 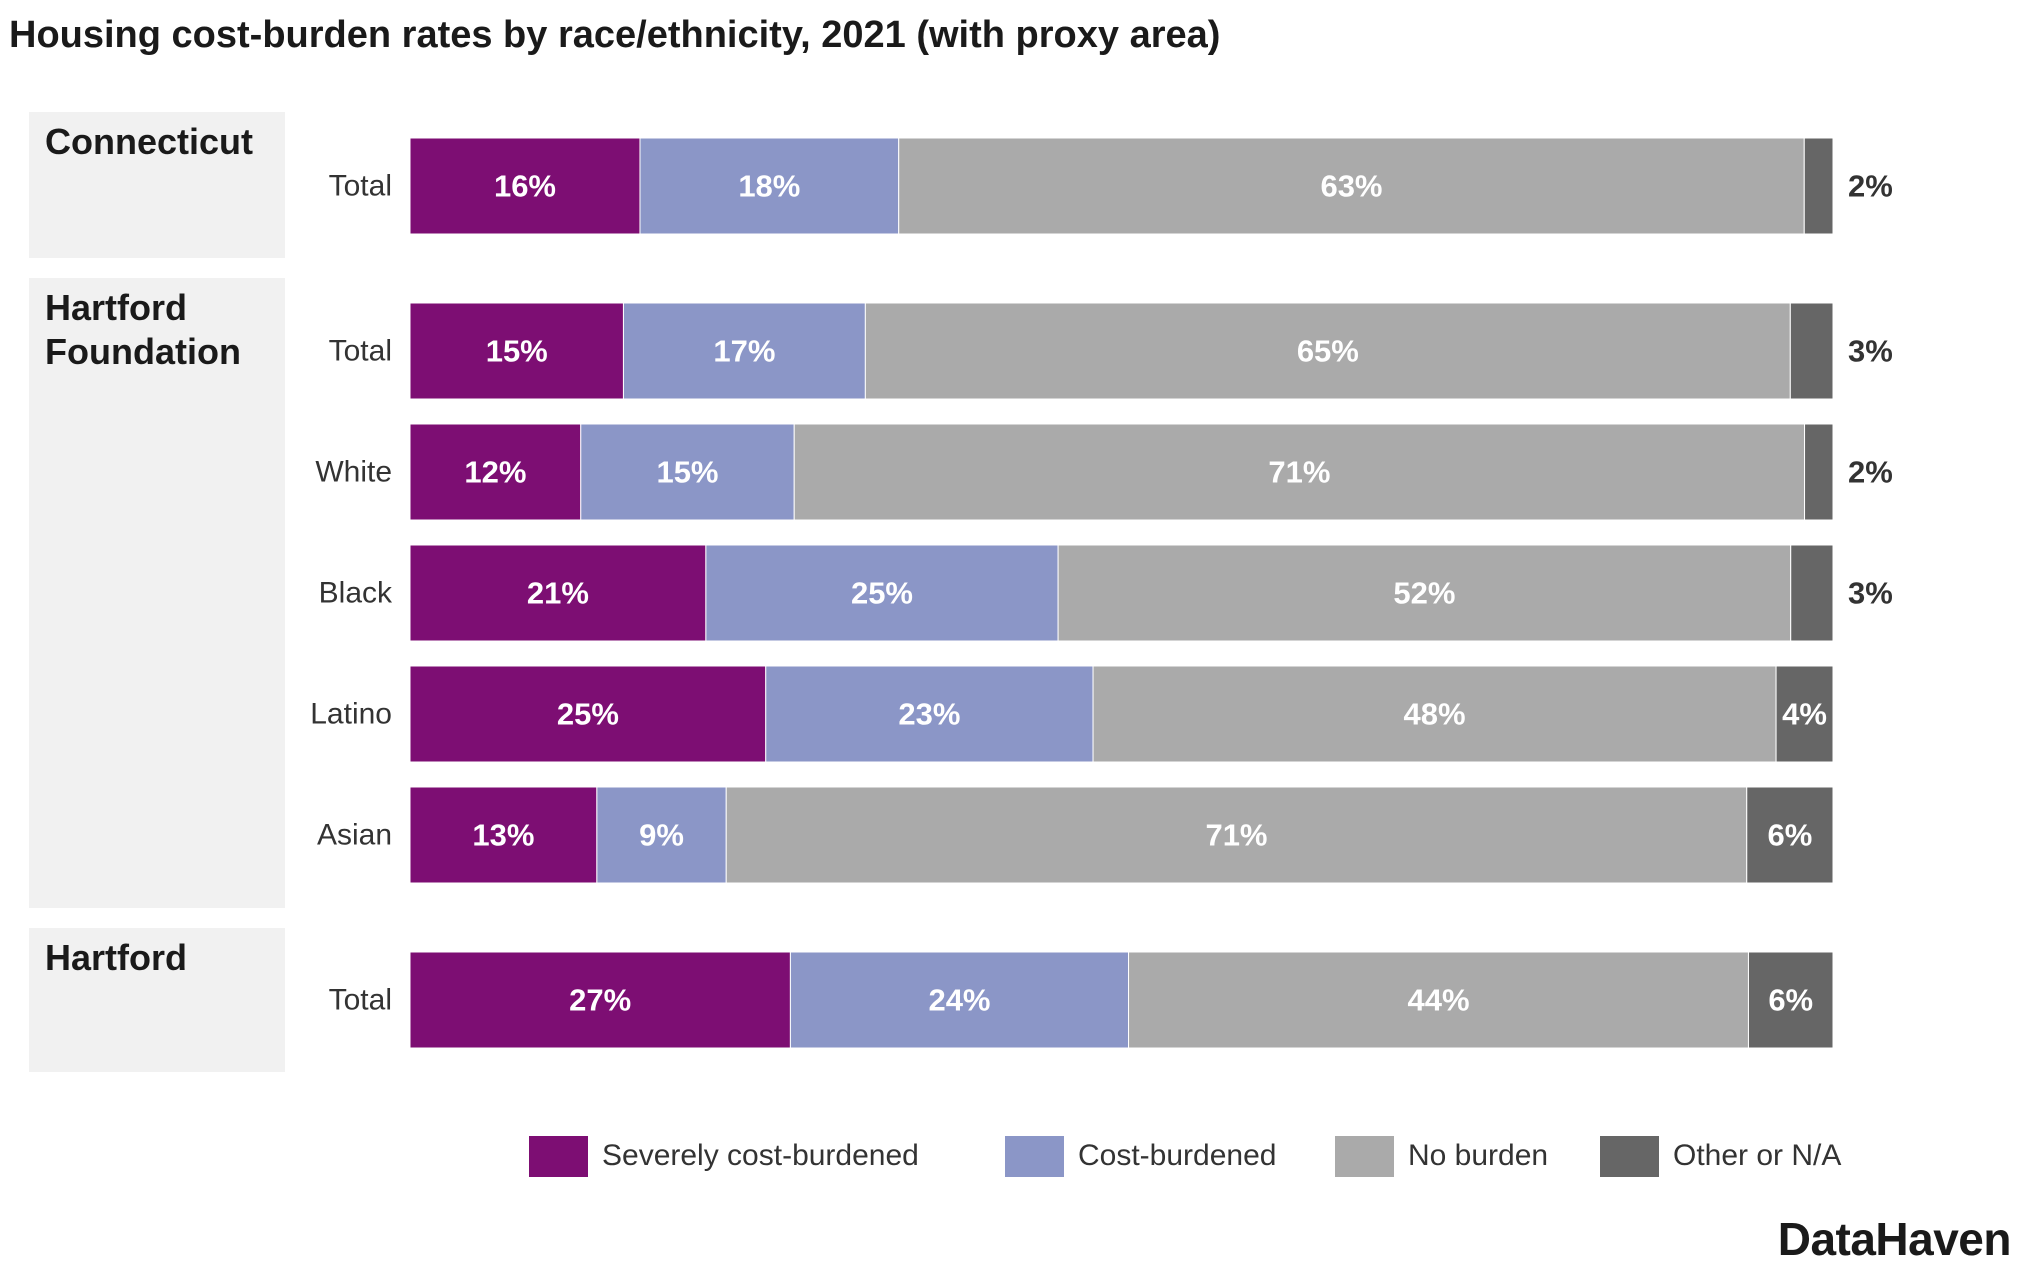 I want to click on legend-label: Other or N/A, so click(x=1757, y=1155).